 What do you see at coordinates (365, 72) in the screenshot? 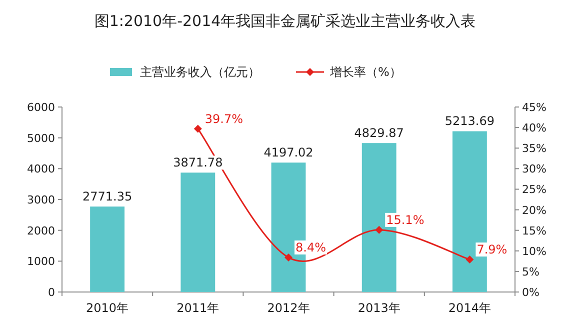
I see `legend-label: 增长率（%）` at bounding box center [365, 72].